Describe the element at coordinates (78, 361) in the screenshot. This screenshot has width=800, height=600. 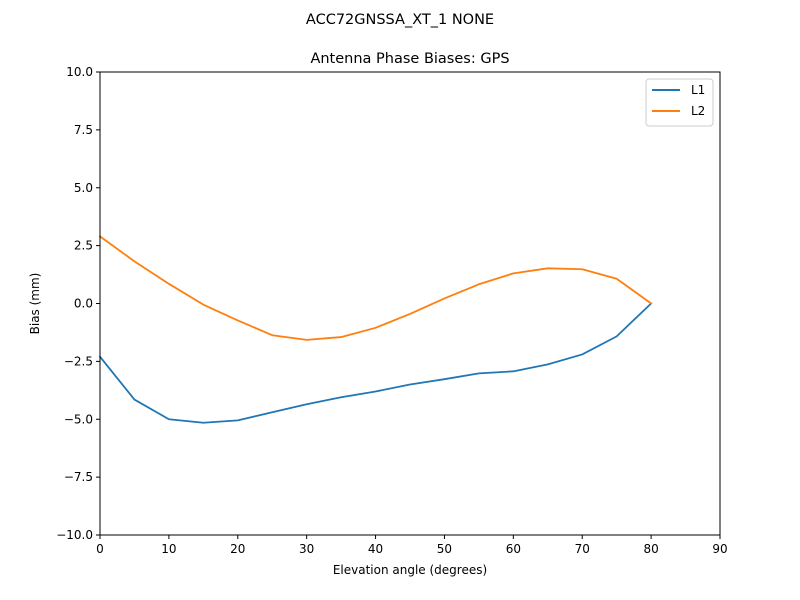
I see `y-tick-label: −2.5` at that location.